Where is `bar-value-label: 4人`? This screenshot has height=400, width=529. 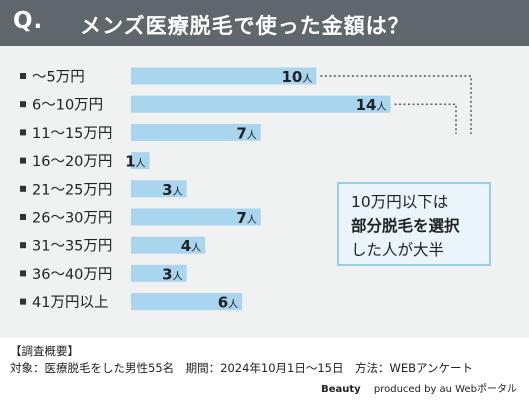
bar-value-label: 4人 is located at coordinates (191, 246).